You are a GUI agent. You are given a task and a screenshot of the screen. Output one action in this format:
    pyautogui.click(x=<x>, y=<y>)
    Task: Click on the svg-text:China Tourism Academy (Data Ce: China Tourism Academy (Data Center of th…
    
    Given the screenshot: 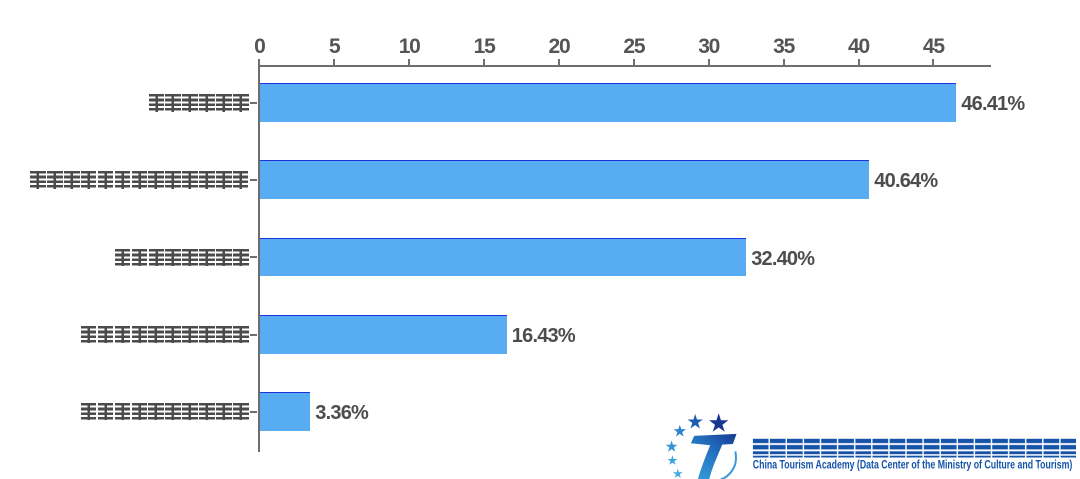 What is the action you would take?
    pyautogui.click(x=913, y=466)
    